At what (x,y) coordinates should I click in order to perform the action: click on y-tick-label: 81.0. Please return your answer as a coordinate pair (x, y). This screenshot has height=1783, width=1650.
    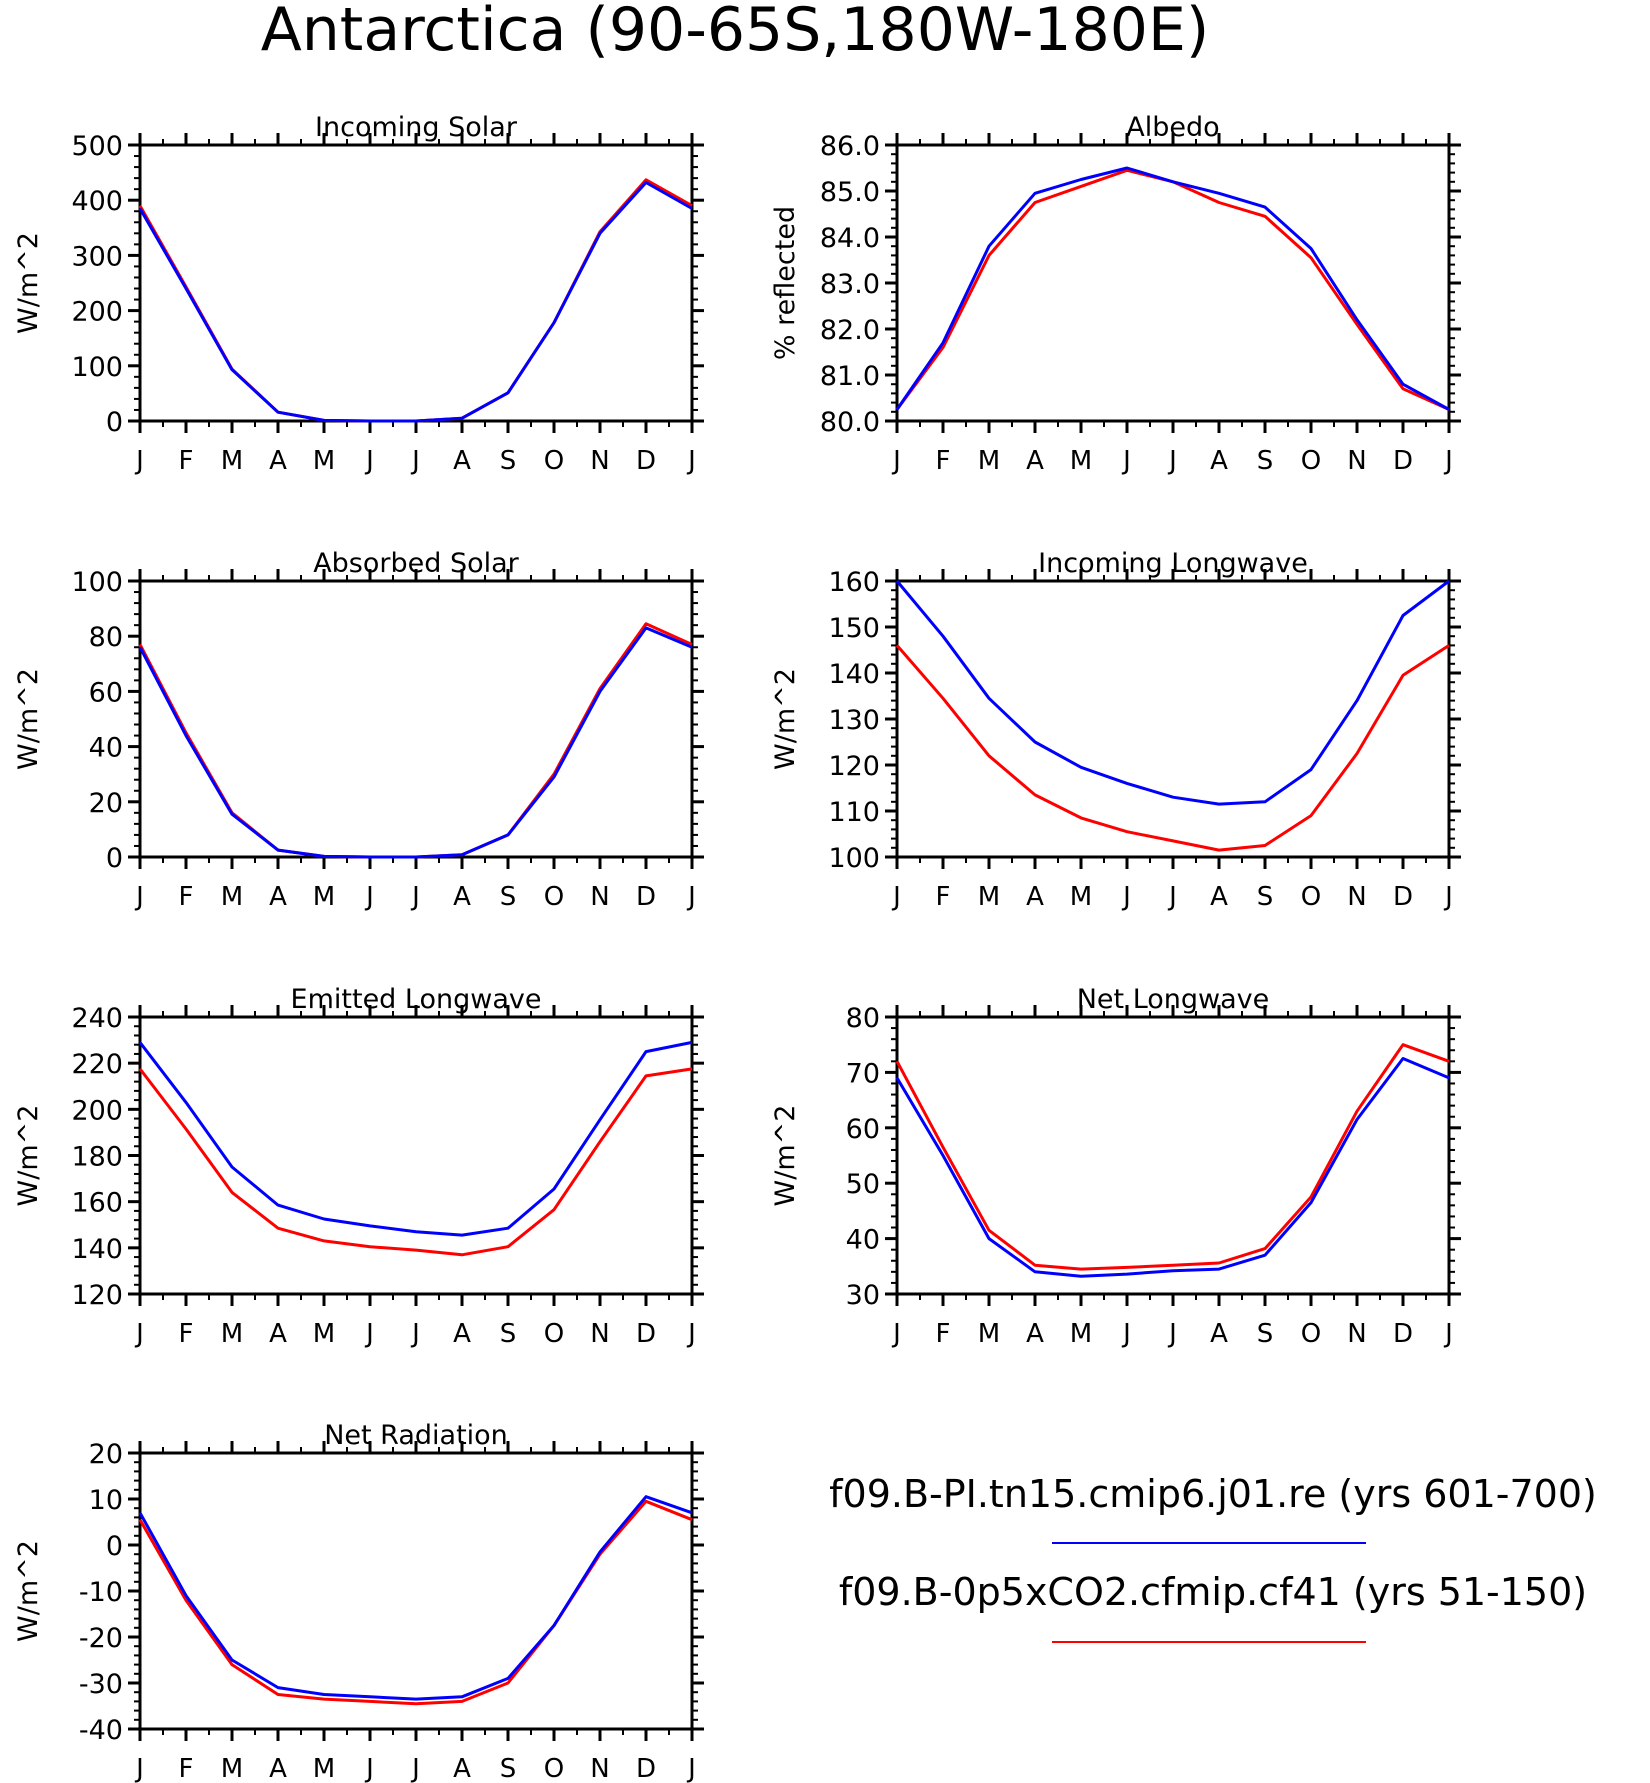
    Looking at the image, I should click on (850, 376).